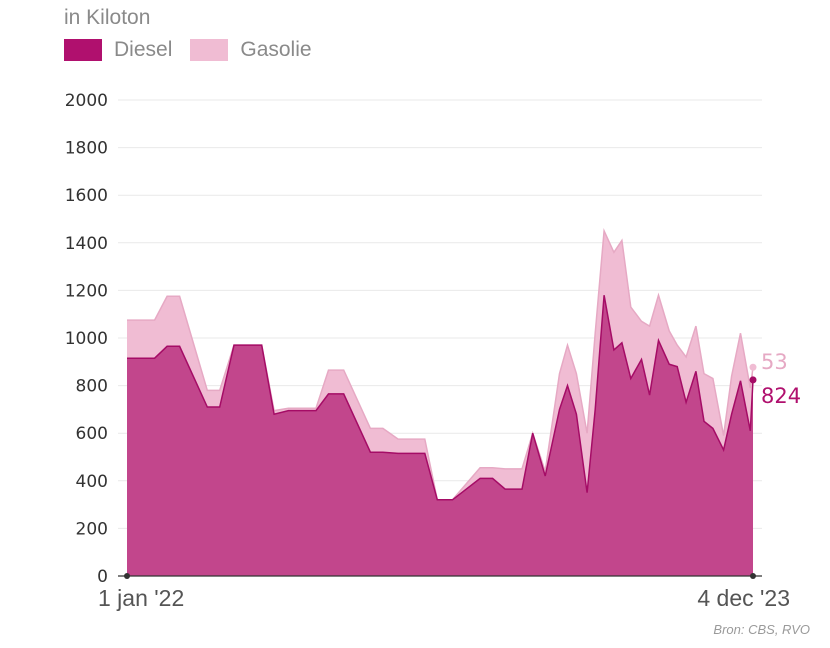 This screenshot has height=648, width=830. Describe the element at coordinates (83, 50) in the screenshot. I see `legend-swatch-diesel` at that location.